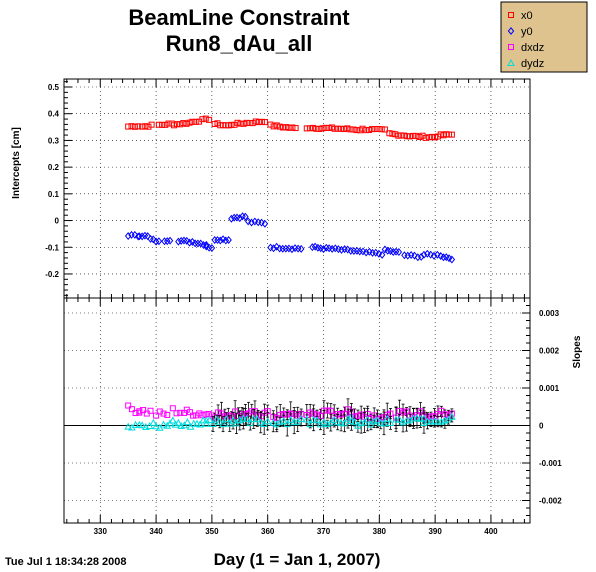 The width and height of the screenshot is (596, 572). What do you see at coordinates (541, 426) in the screenshot?
I see `y-tick-label: 0` at bounding box center [541, 426].